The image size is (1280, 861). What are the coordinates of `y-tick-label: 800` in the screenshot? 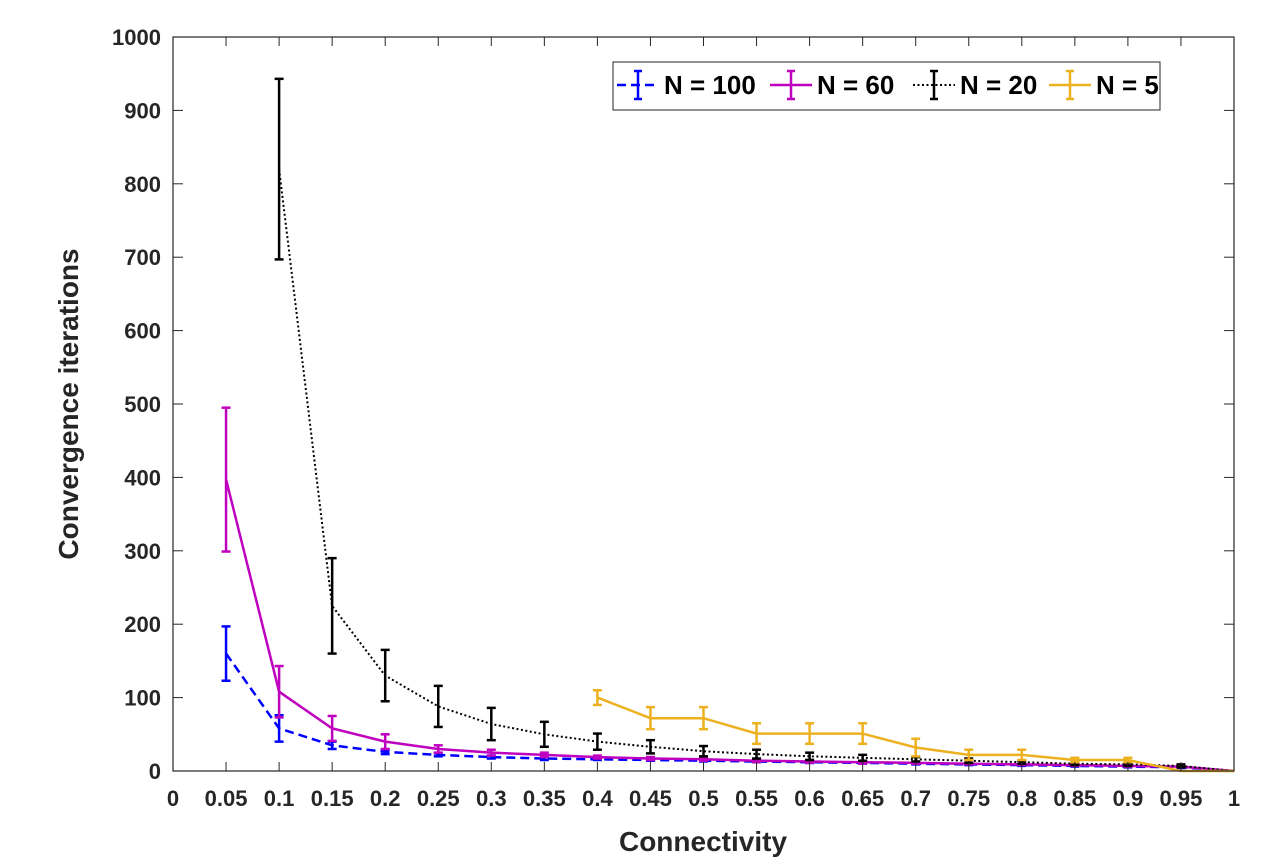 It's located at (142, 184).